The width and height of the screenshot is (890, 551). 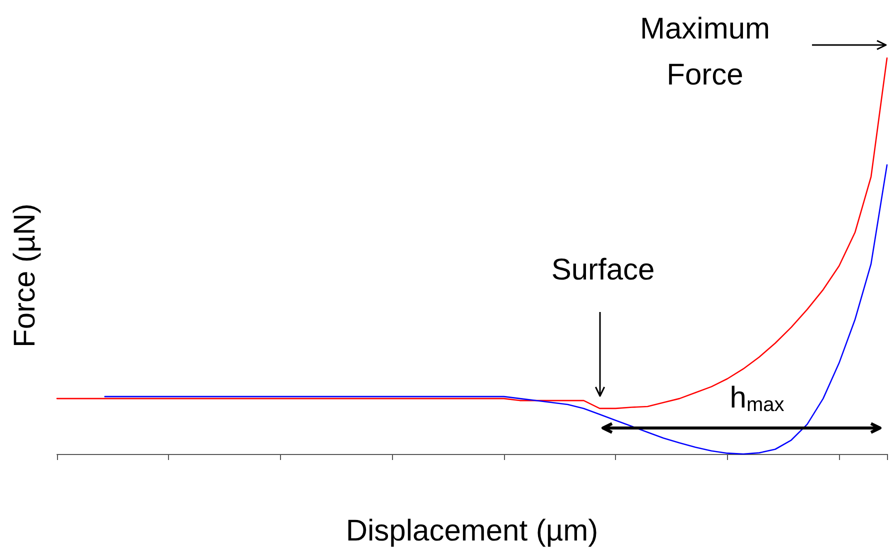 I want to click on x-axis-title: Displacement (µm), so click(x=472, y=531).